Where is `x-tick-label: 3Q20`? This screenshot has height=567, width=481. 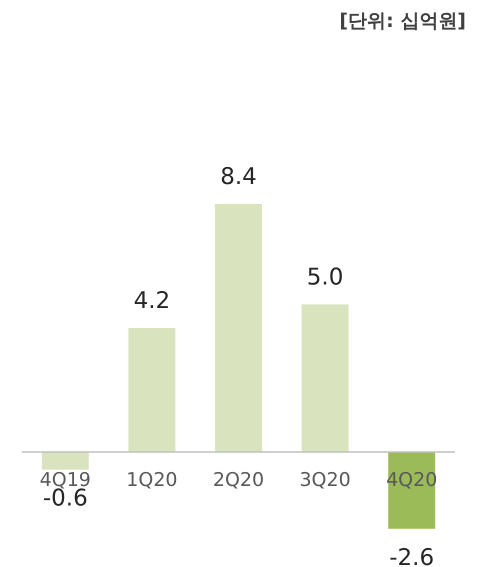 x-tick-label: 3Q20 is located at coordinates (325, 480).